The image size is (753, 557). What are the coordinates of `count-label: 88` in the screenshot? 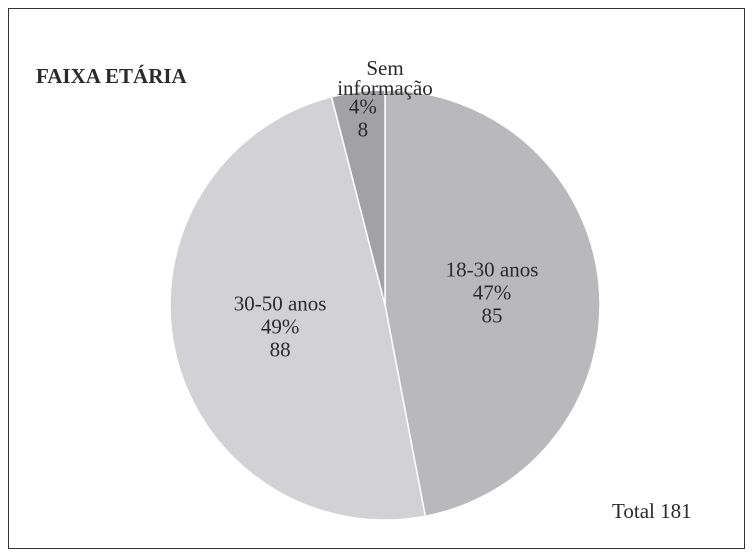 It's located at (280, 349).